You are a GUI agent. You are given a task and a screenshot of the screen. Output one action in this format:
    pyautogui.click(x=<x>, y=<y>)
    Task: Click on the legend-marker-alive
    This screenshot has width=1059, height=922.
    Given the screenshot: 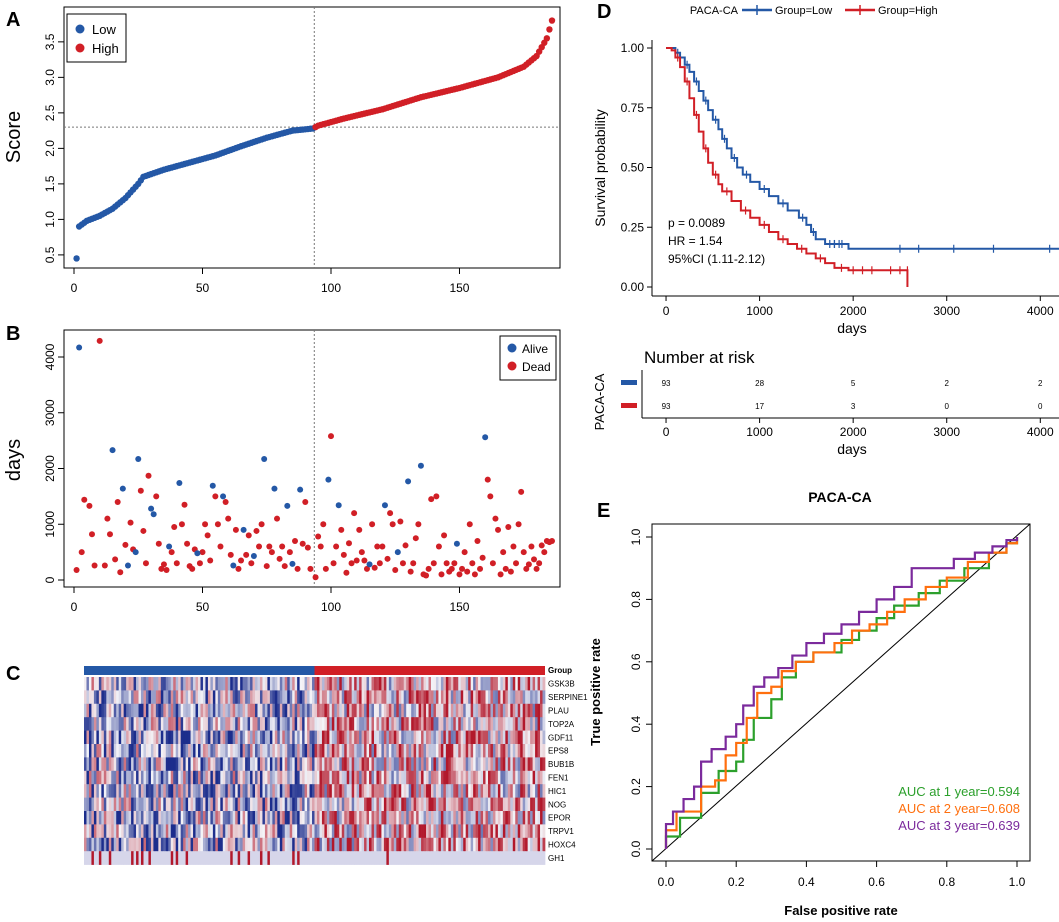 What is the action you would take?
    pyautogui.click(x=512, y=348)
    